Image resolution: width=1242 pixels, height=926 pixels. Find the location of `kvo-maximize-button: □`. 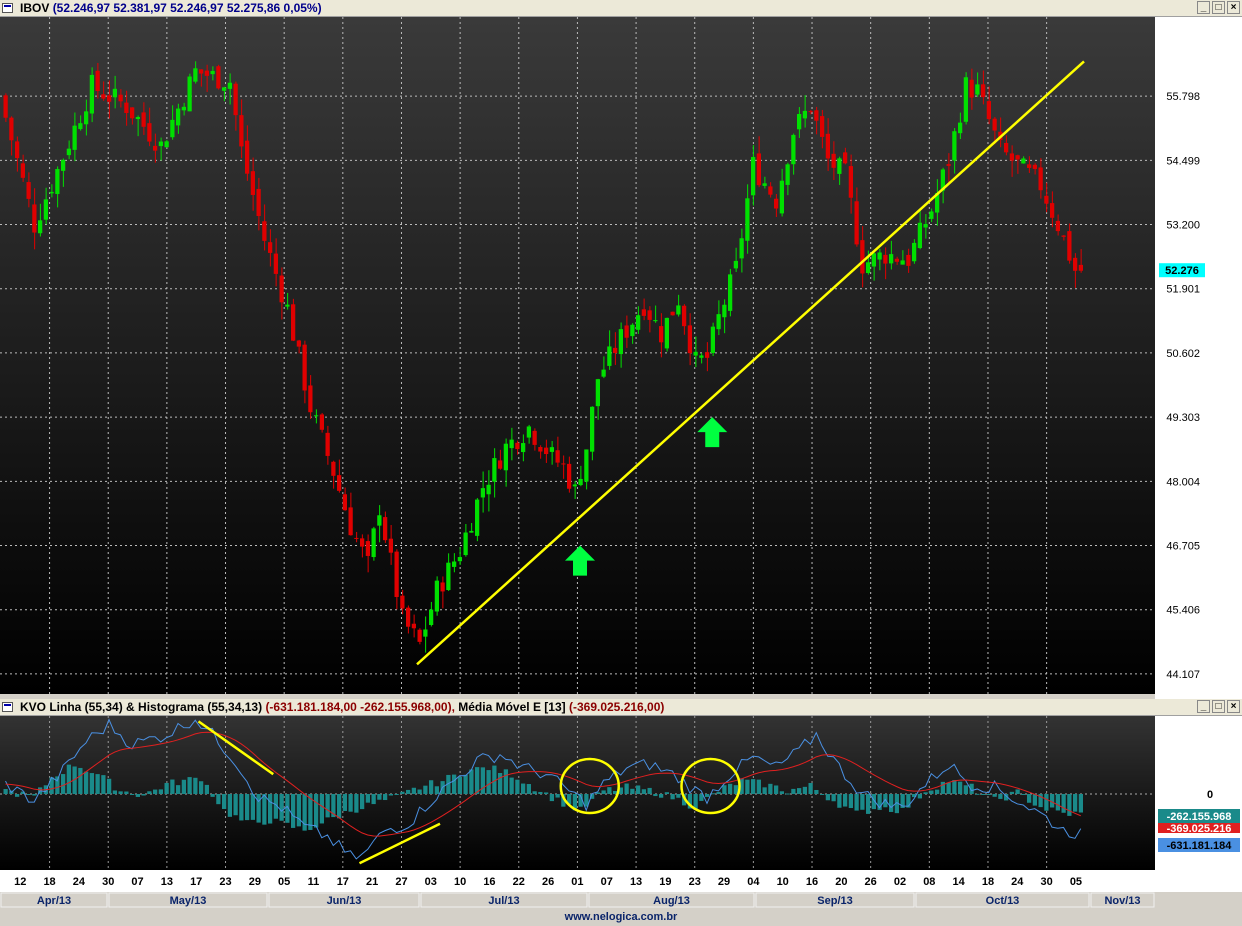

kvo-maximize-button: □ is located at coordinates (1218, 706).